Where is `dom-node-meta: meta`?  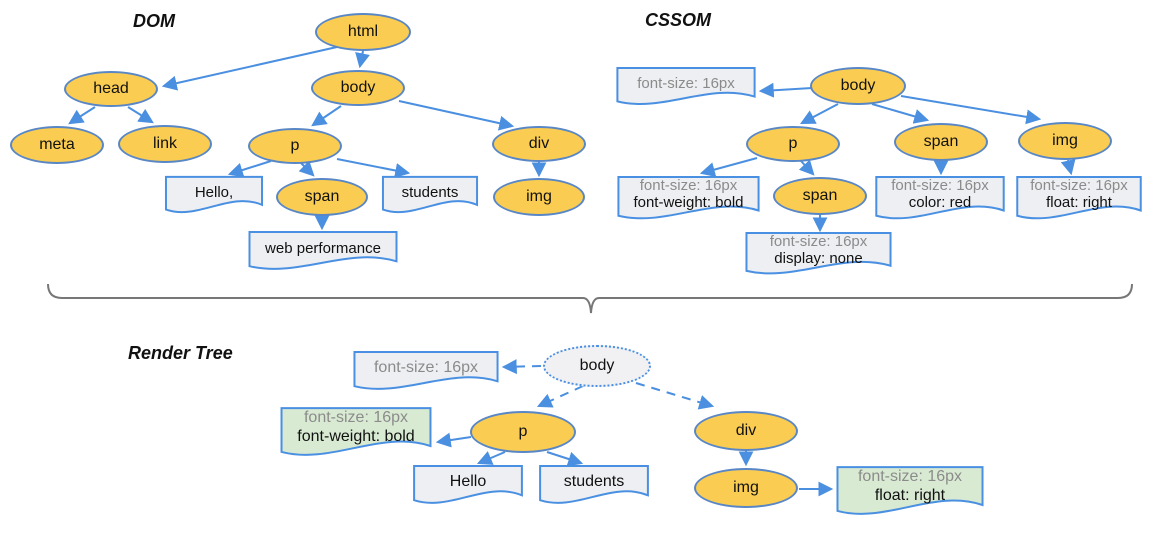
dom-node-meta: meta is located at coordinates (57, 145).